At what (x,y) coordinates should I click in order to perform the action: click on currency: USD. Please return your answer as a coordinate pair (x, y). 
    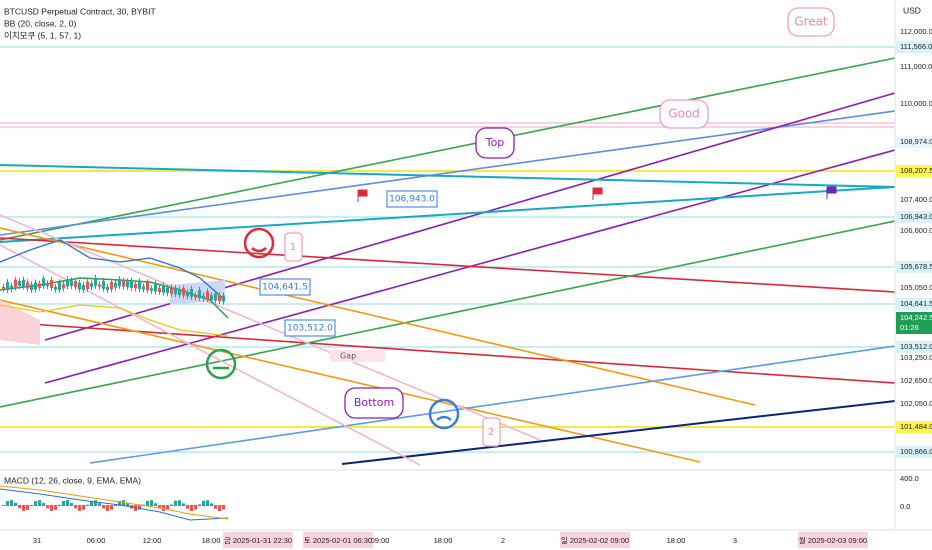
    Looking at the image, I should click on (912, 10).